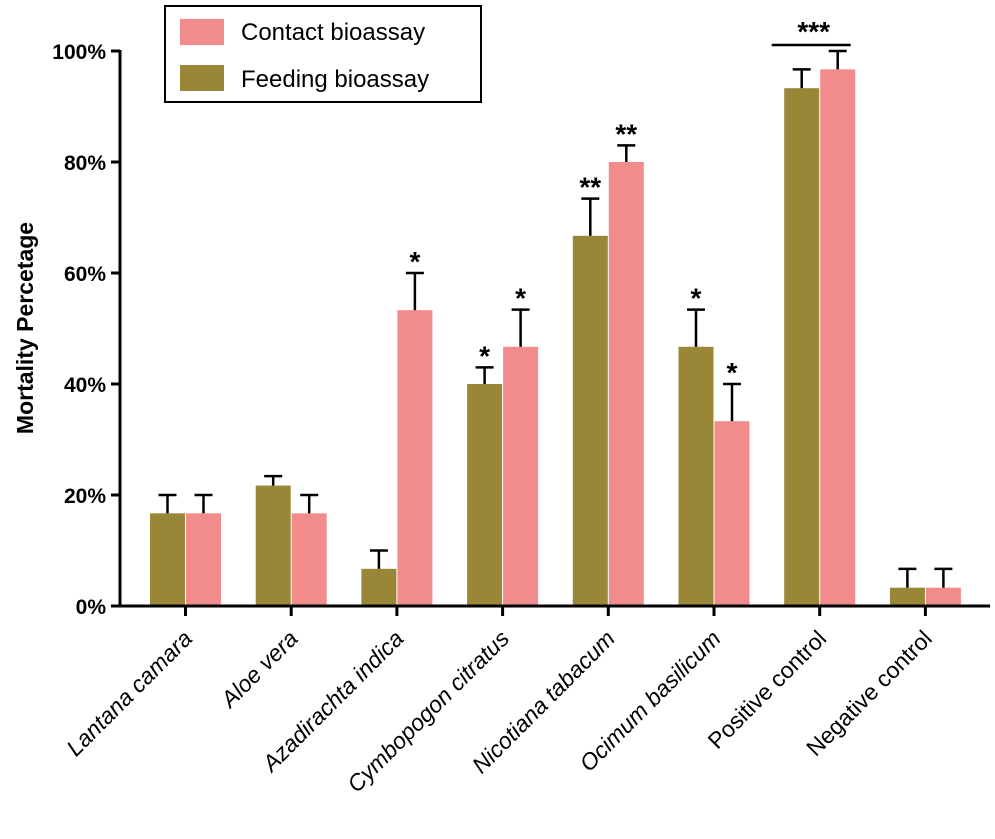  What do you see at coordinates (85, 385) in the screenshot?
I see `y-tick-label-2: 40%` at bounding box center [85, 385].